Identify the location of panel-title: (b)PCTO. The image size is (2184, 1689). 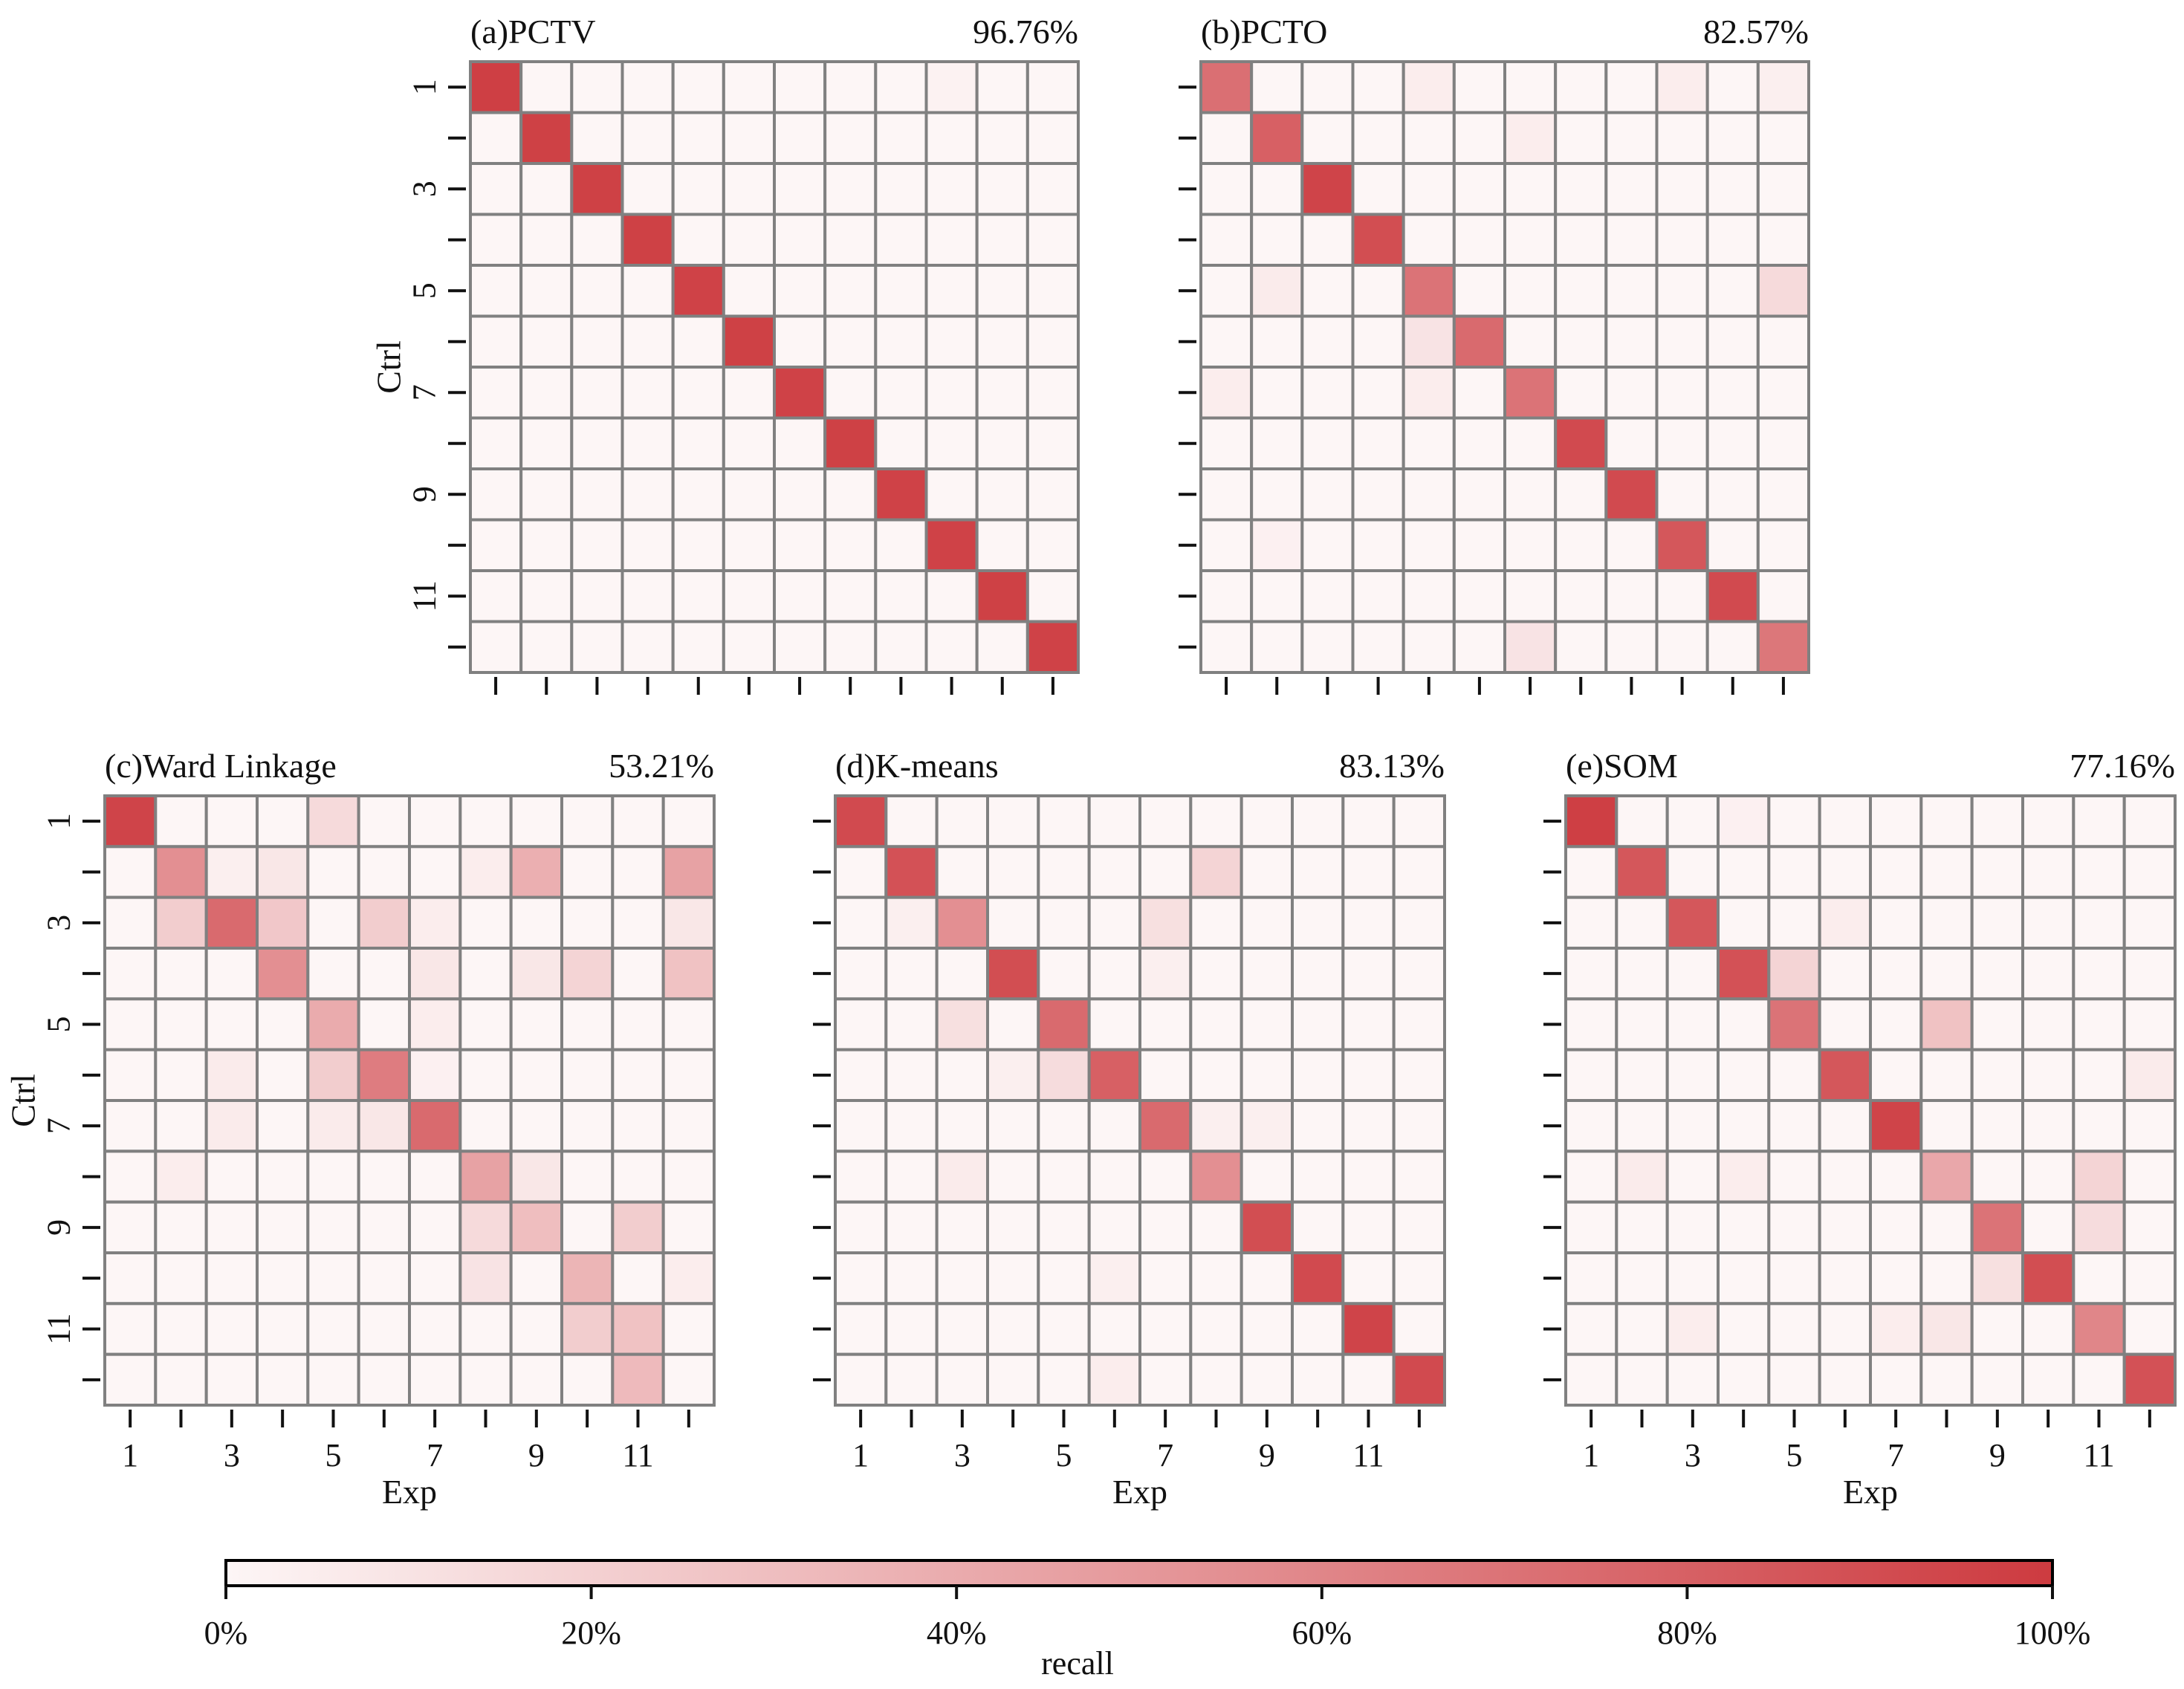
(1264, 32).